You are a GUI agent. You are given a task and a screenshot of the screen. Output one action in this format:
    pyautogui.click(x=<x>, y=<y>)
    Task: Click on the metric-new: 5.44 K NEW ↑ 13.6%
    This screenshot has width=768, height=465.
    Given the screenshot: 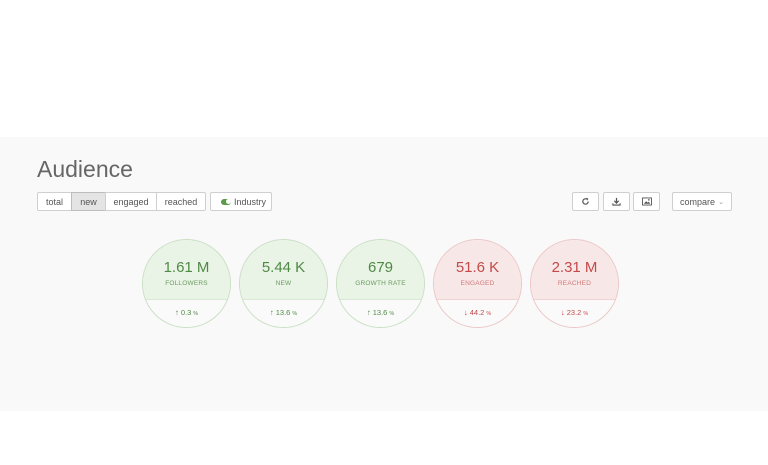 What is the action you would take?
    pyautogui.click(x=283, y=283)
    